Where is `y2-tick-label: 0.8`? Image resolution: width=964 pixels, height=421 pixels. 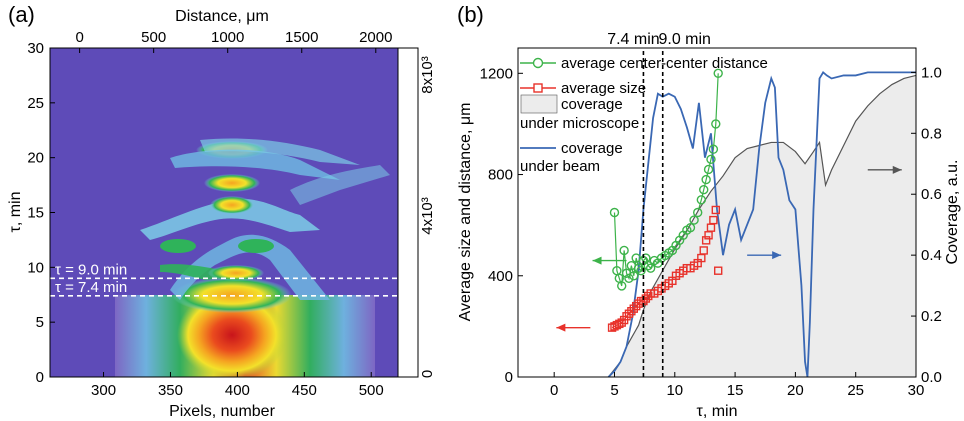
y2-tick-label: 0.8 is located at coordinates (931, 133).